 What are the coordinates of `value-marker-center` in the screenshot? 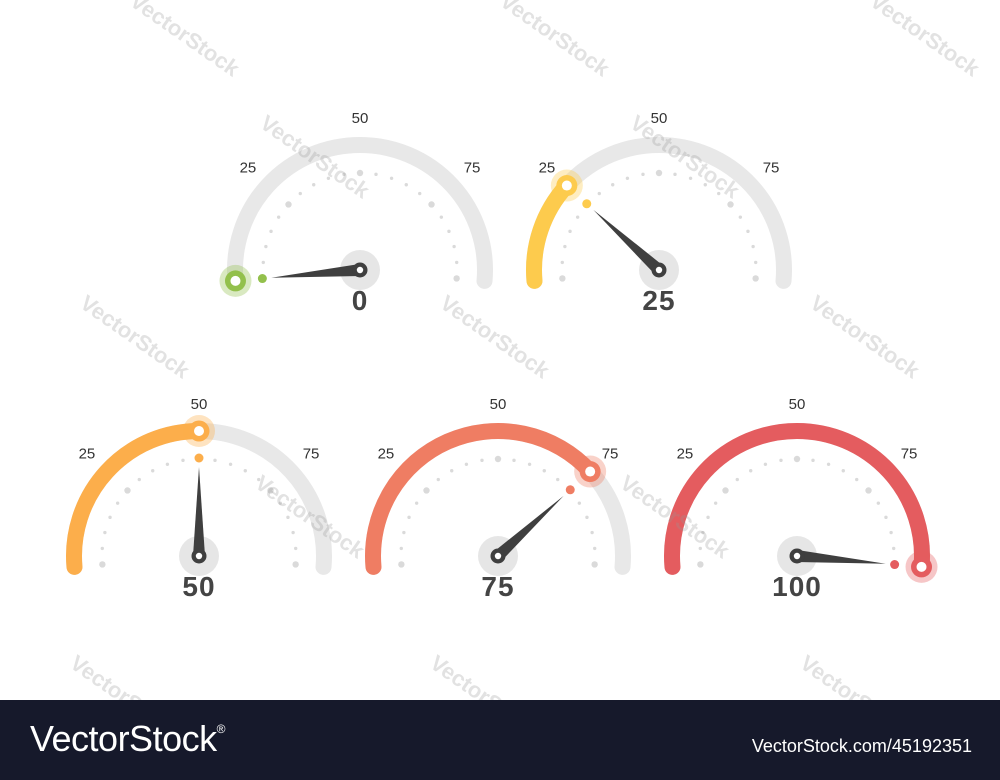 It's located at (590, 471).